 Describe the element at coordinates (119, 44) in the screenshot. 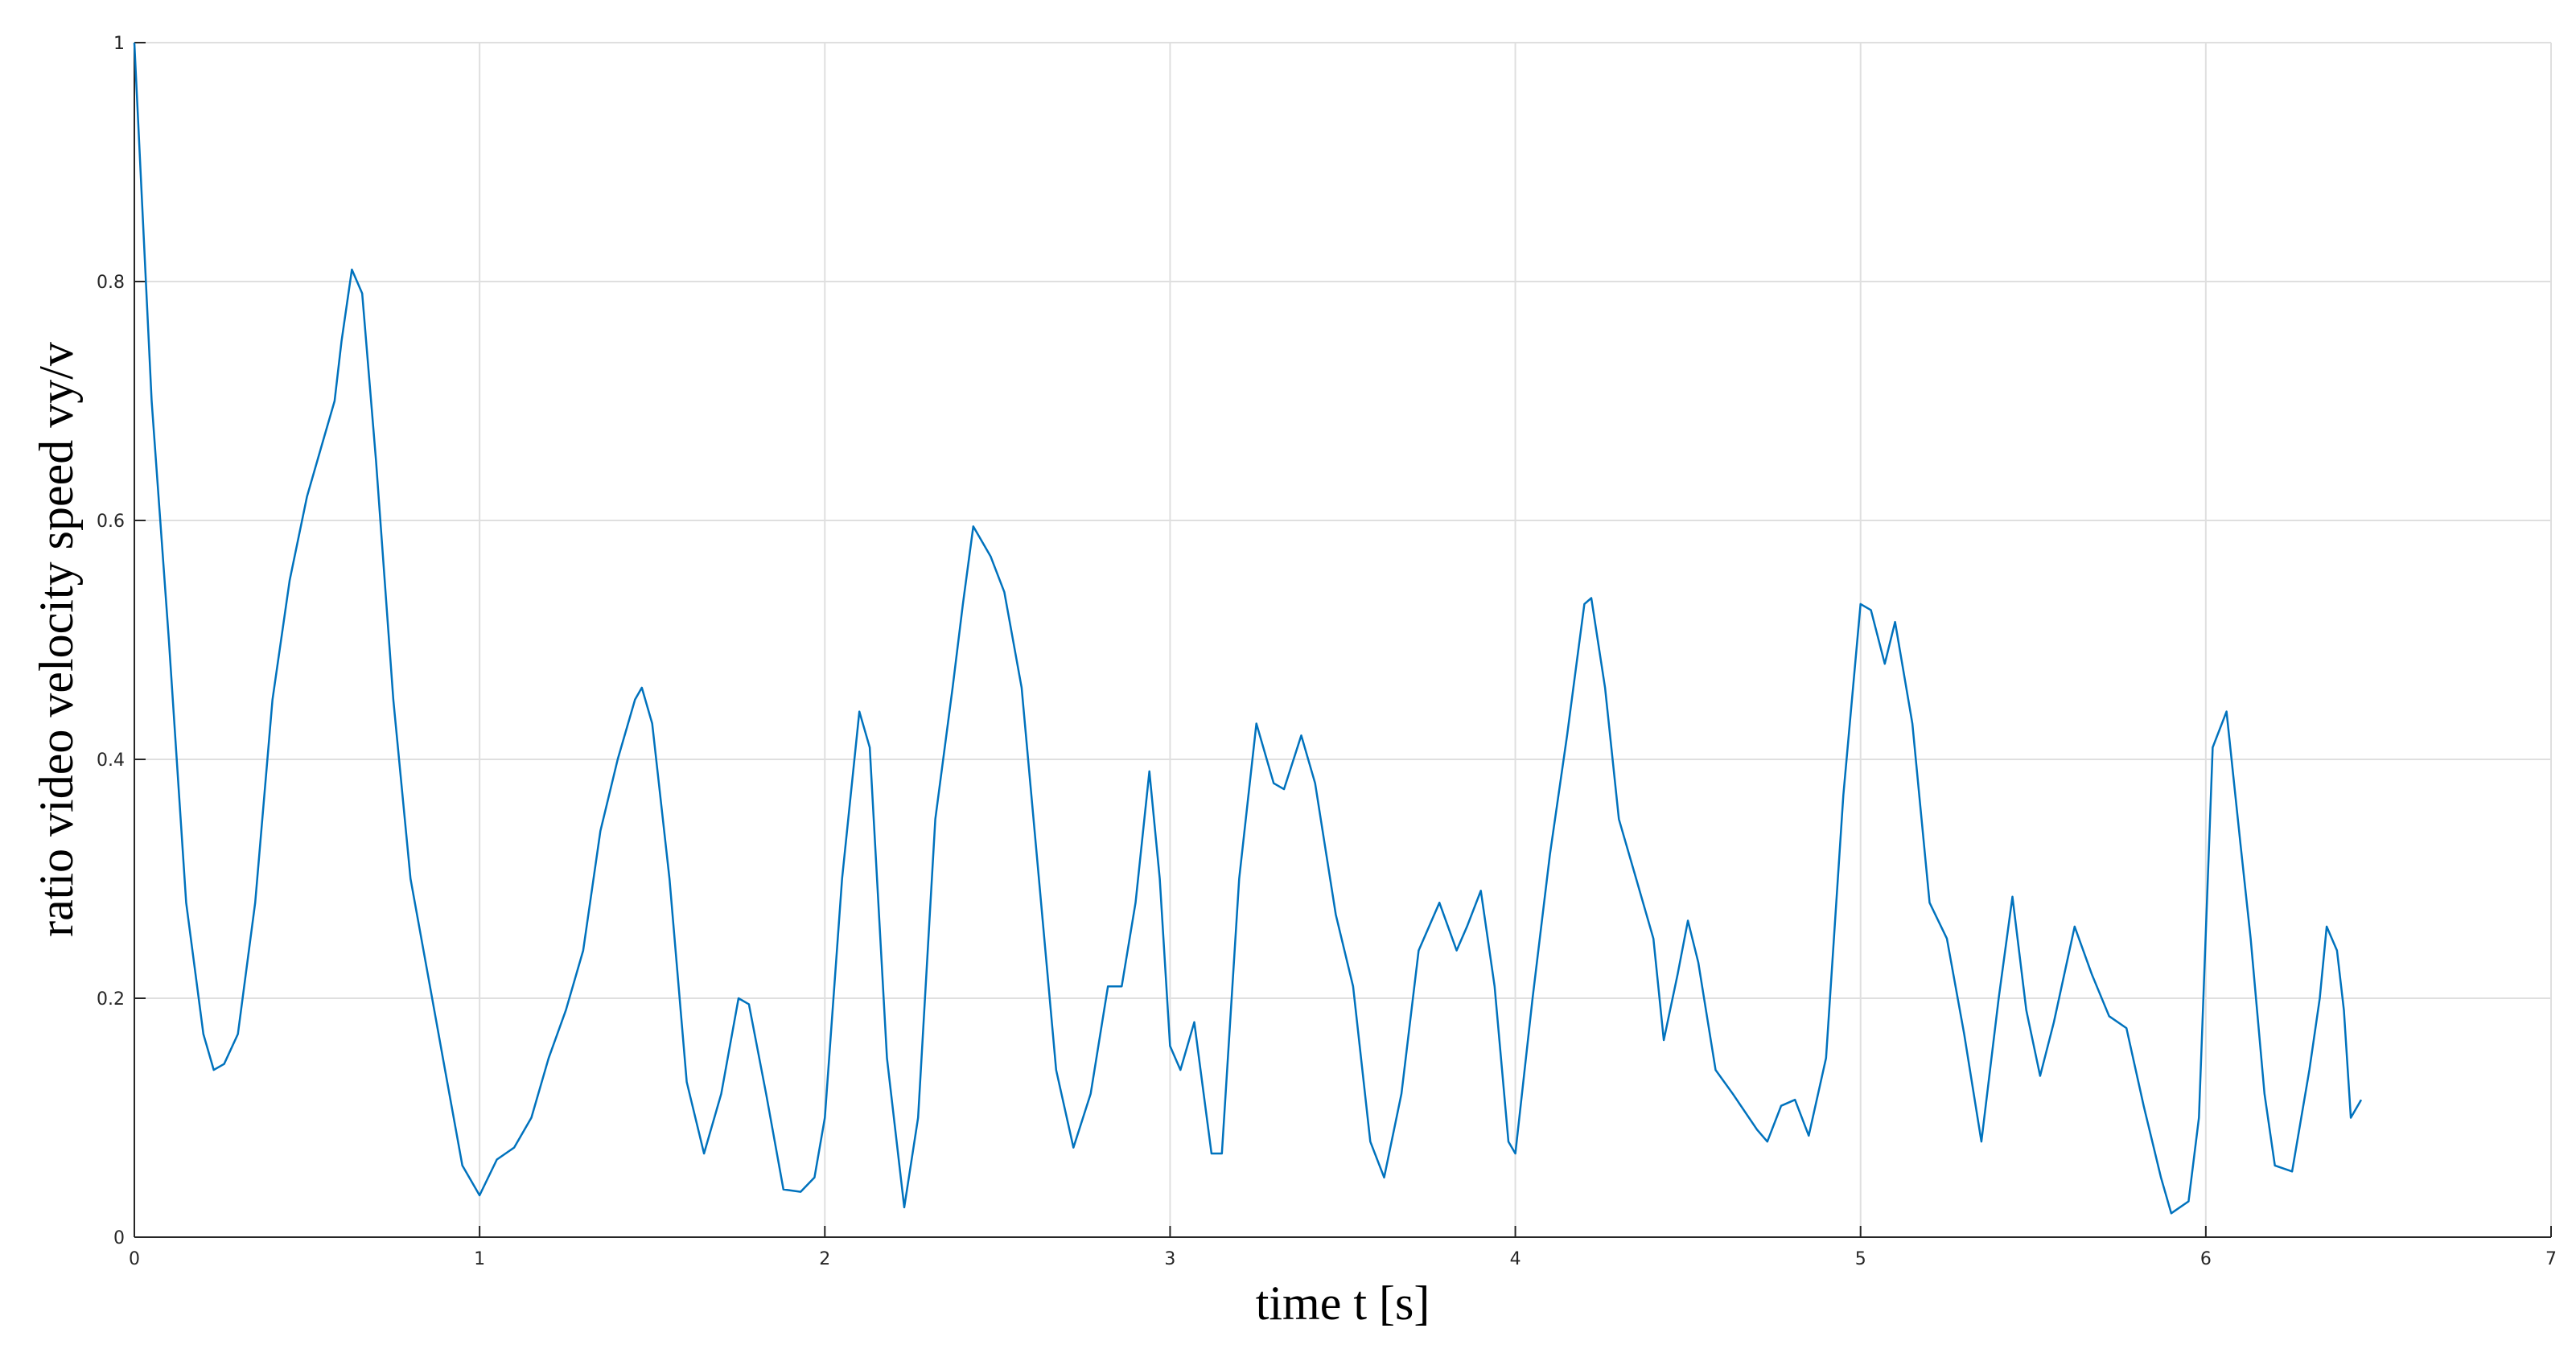

I see `y-tick-label: 1` at that location.